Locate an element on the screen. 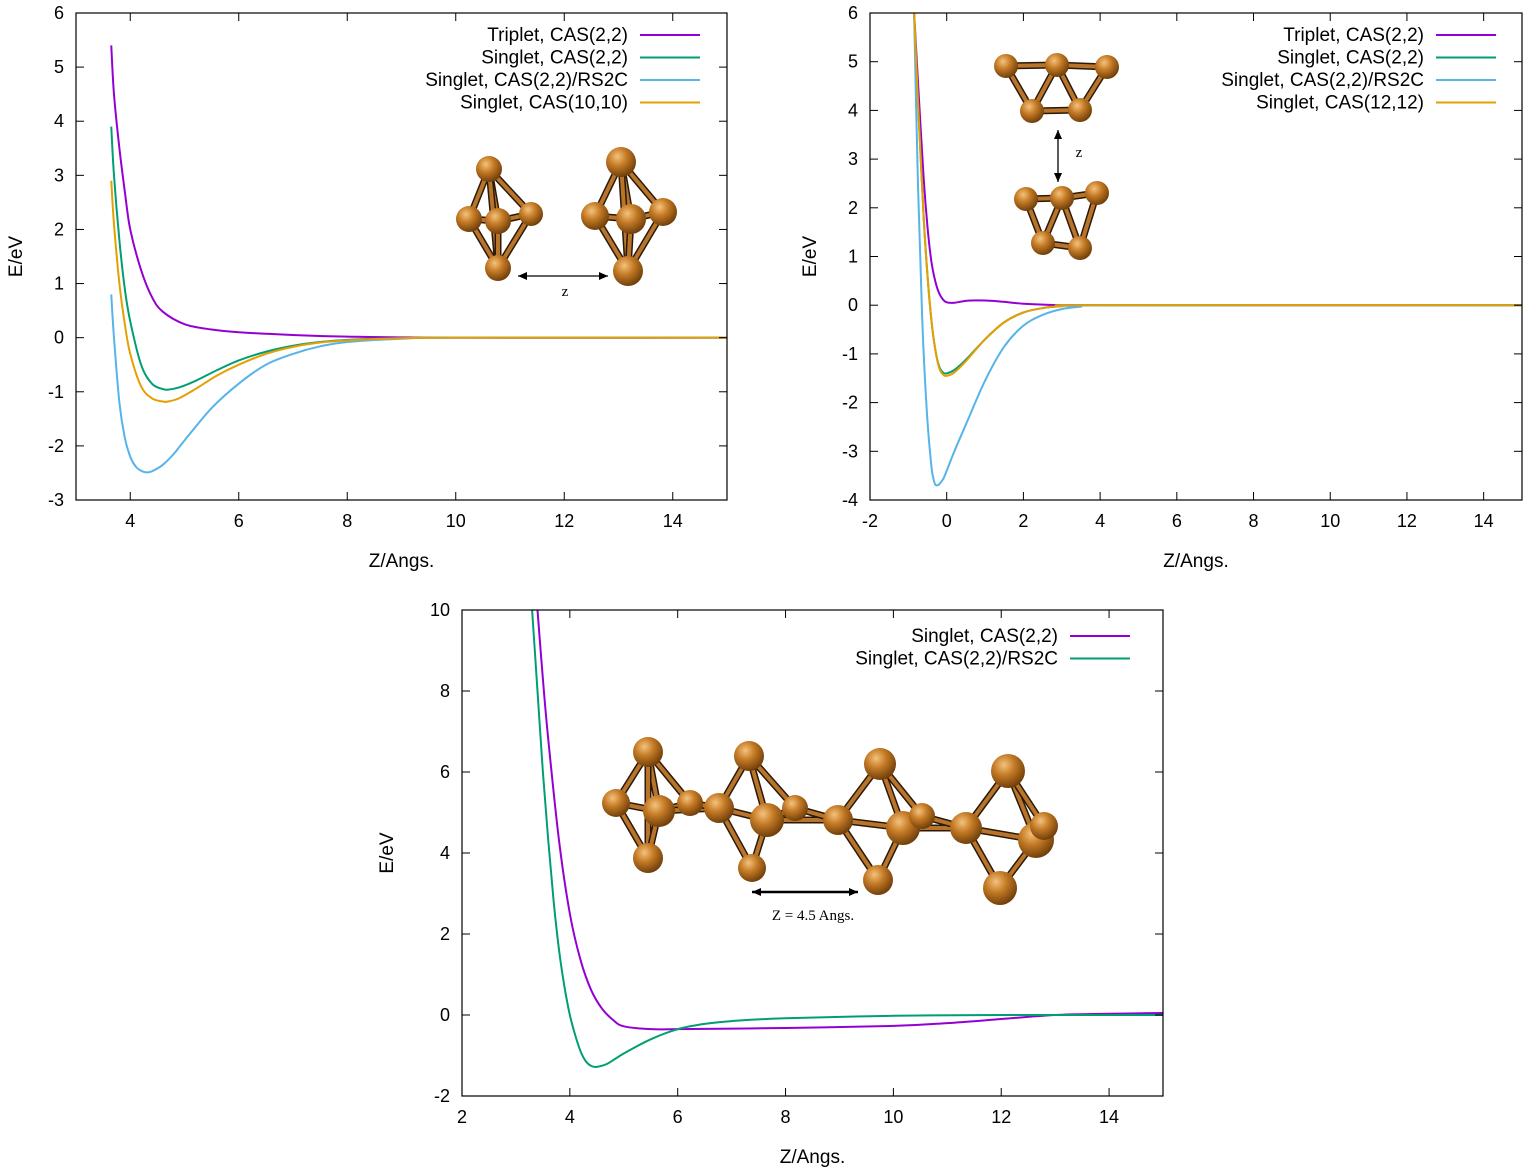 This screenshot has height=1171, width=1526. x-tick-label: 0 is located at coordinates (947, 521).